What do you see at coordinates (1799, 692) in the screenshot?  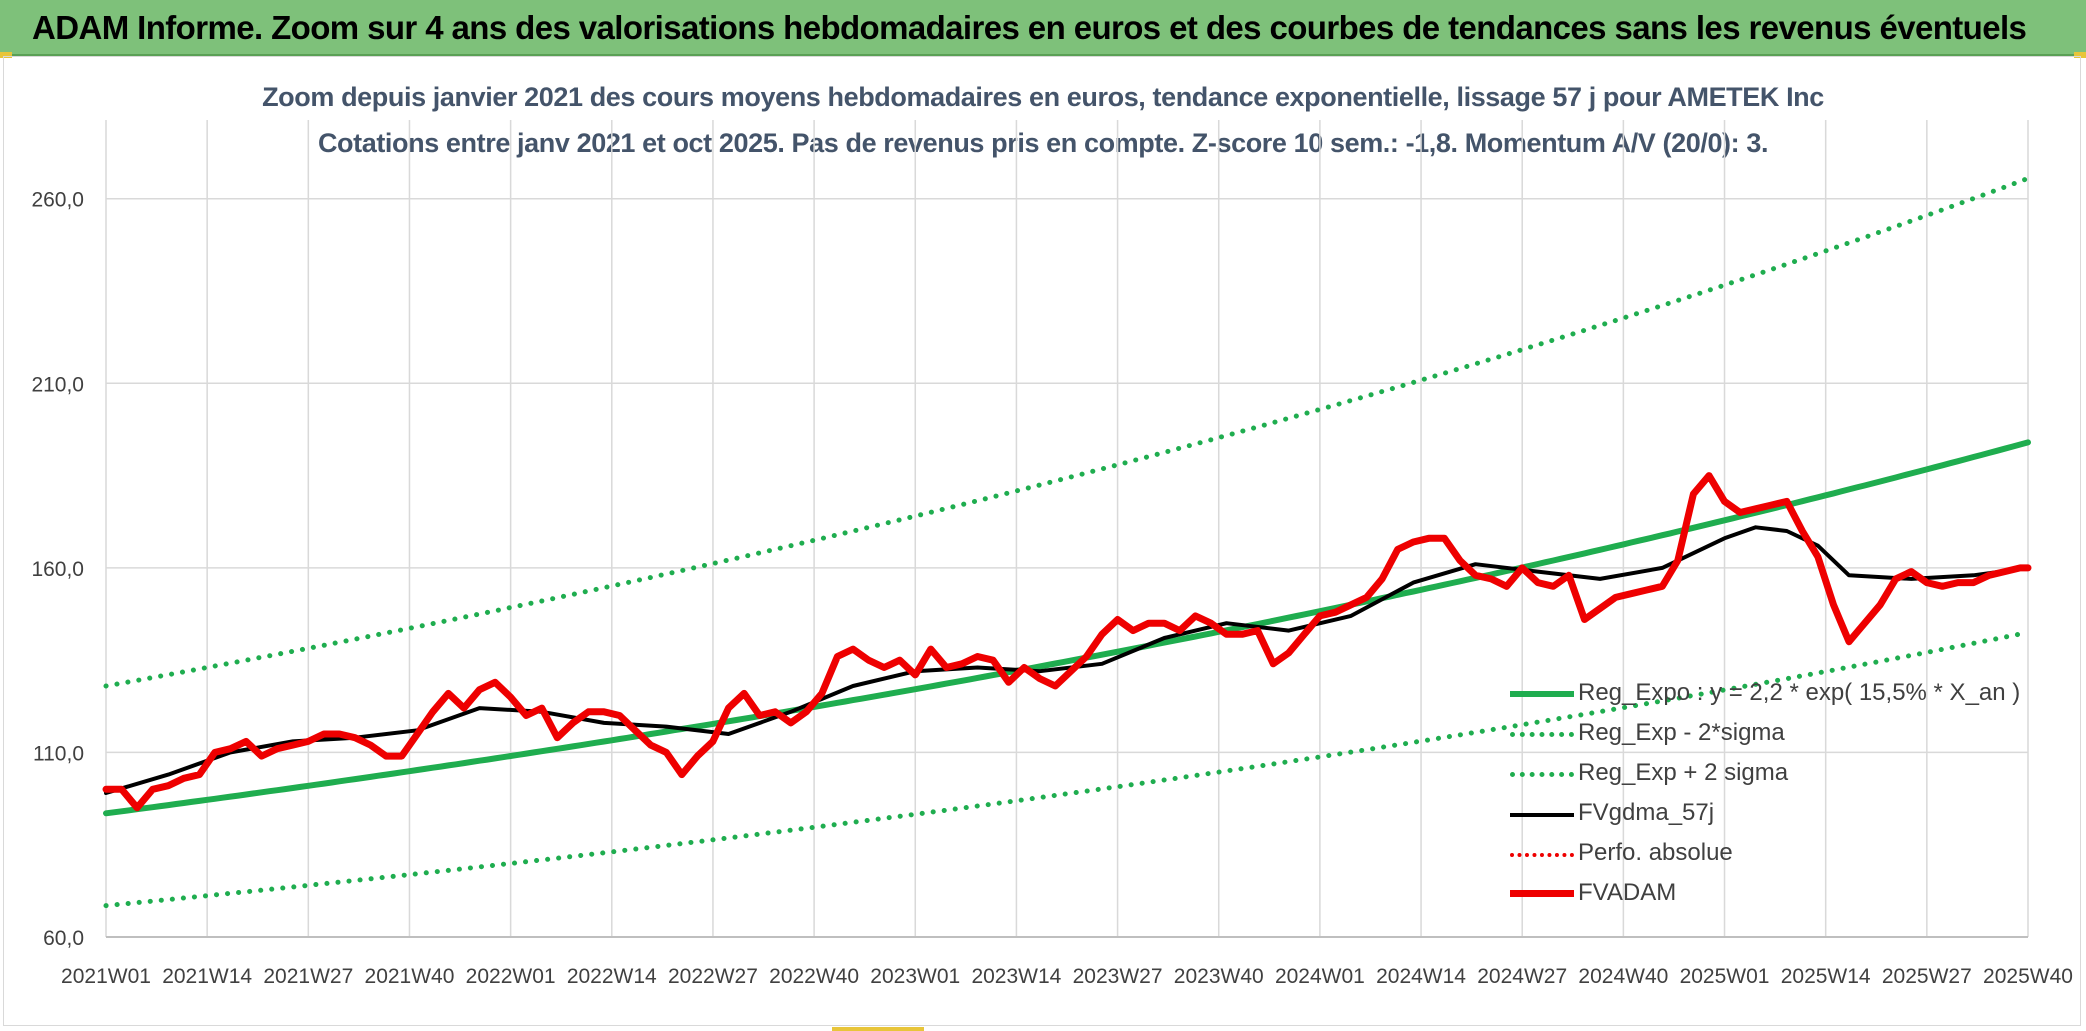 I see `legend-label-reg-expo: Reg_Expo : y = 2,2 * exp( 15,5% * X_an )` at bounding box center [1799, 692].